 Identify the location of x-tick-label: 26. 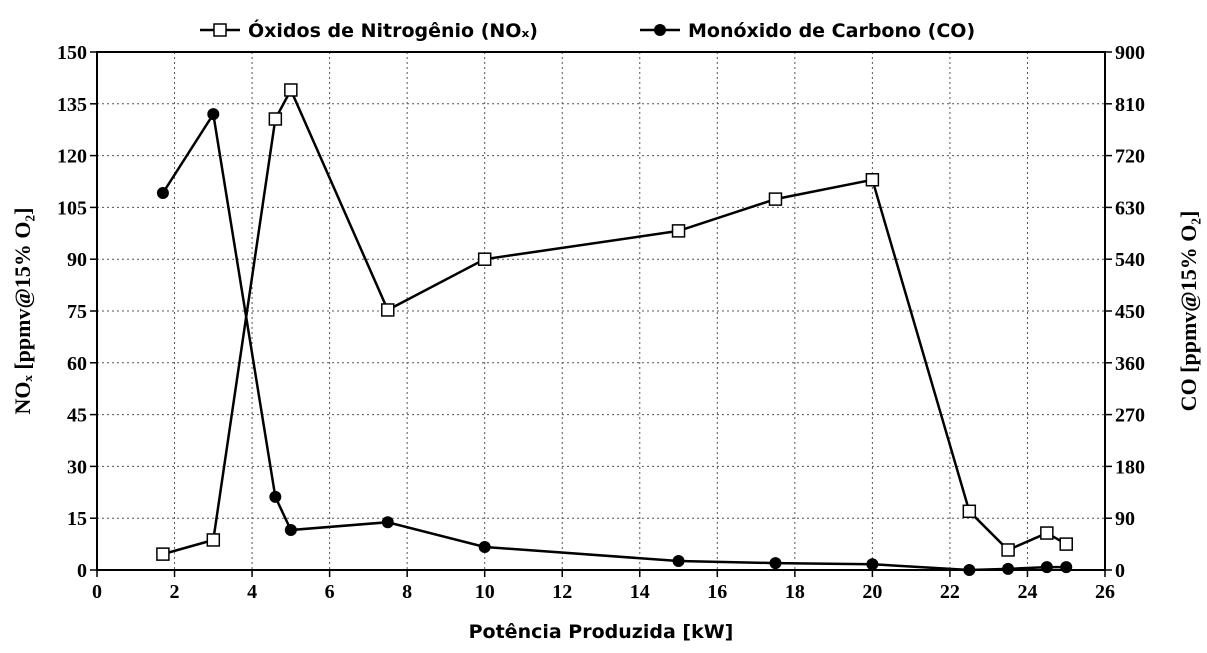
(1105, 592).